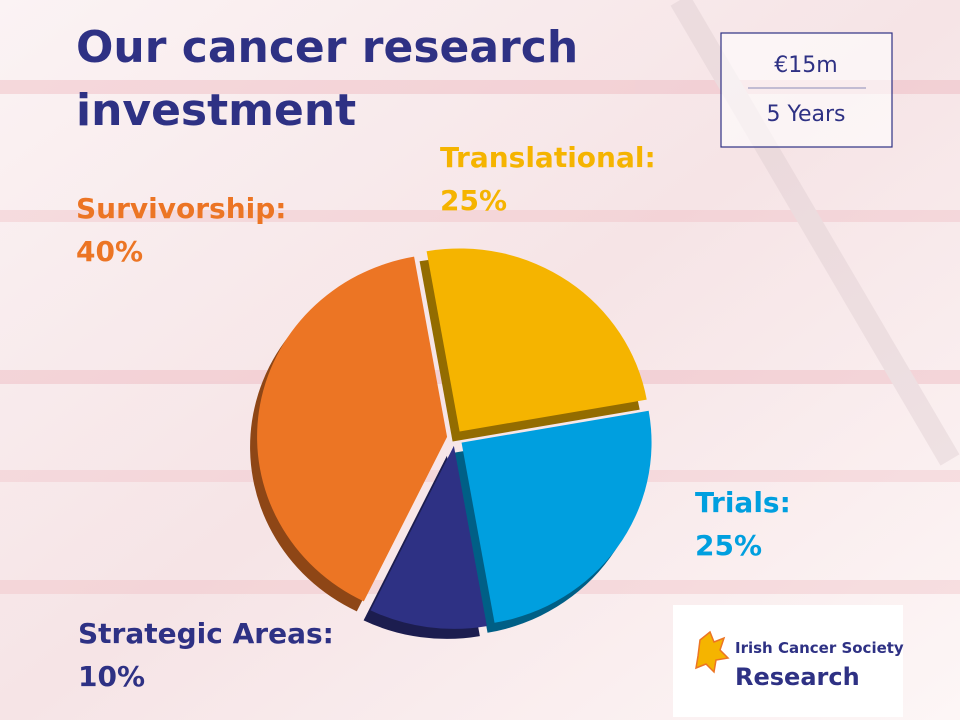 This screenshot has width=960, height=720. I want to click on chart-title: Our cancer research investment, so click(327, 79).